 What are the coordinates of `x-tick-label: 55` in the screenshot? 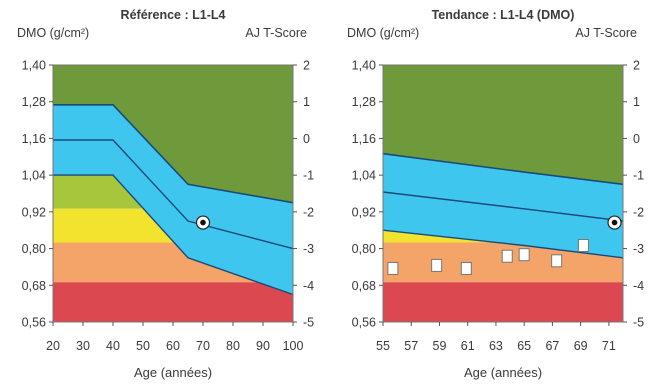 It's located at (383, 346).